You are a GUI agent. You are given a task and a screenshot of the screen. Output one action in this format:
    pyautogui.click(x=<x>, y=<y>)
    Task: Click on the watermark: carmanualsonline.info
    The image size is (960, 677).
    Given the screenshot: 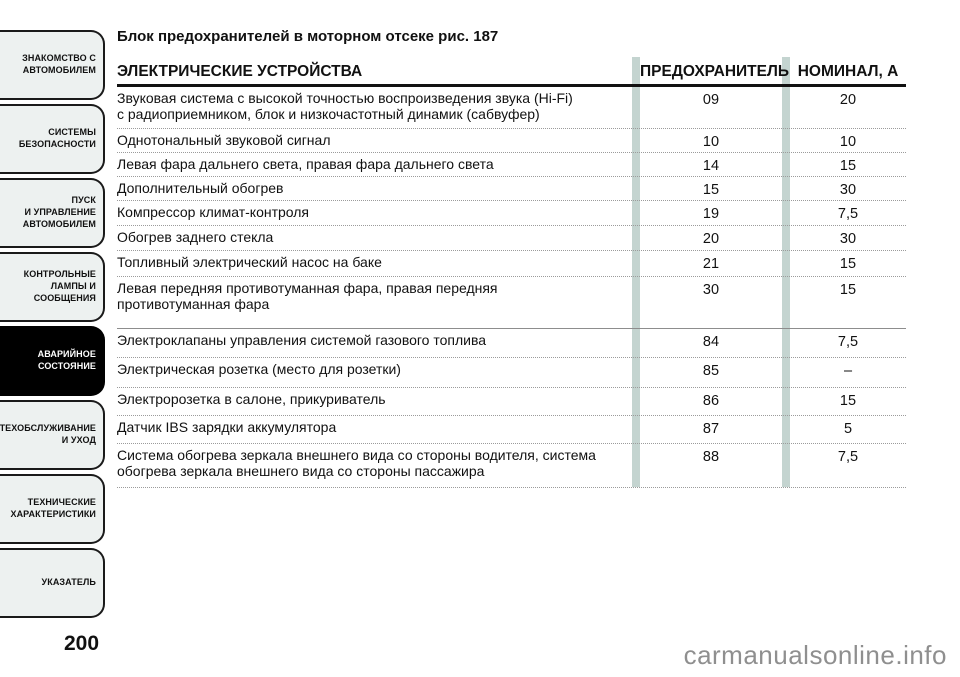 What is the action you would take?
    pyautogui.click(x=815, y=655)
    